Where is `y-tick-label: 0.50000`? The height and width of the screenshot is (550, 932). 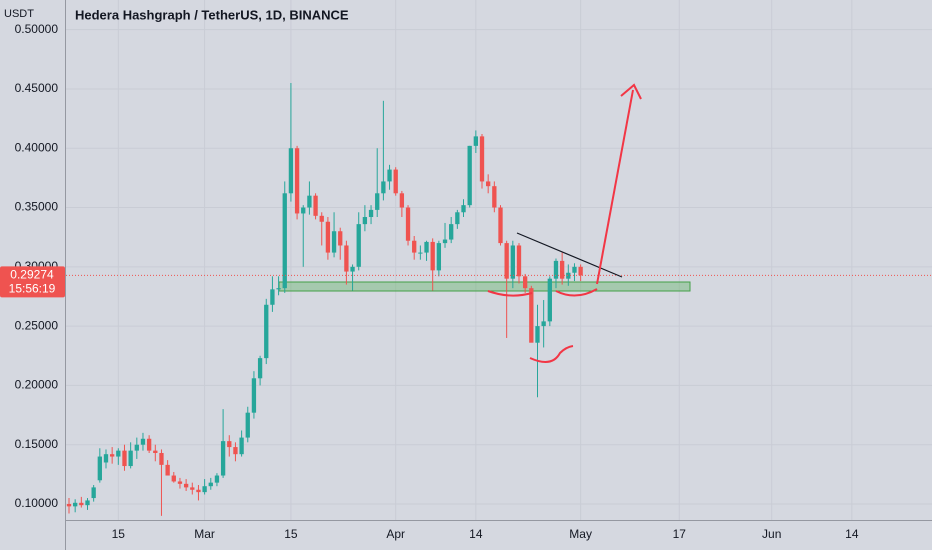
y-tick-label: 0.50000 is located at coordinates (37, 29).